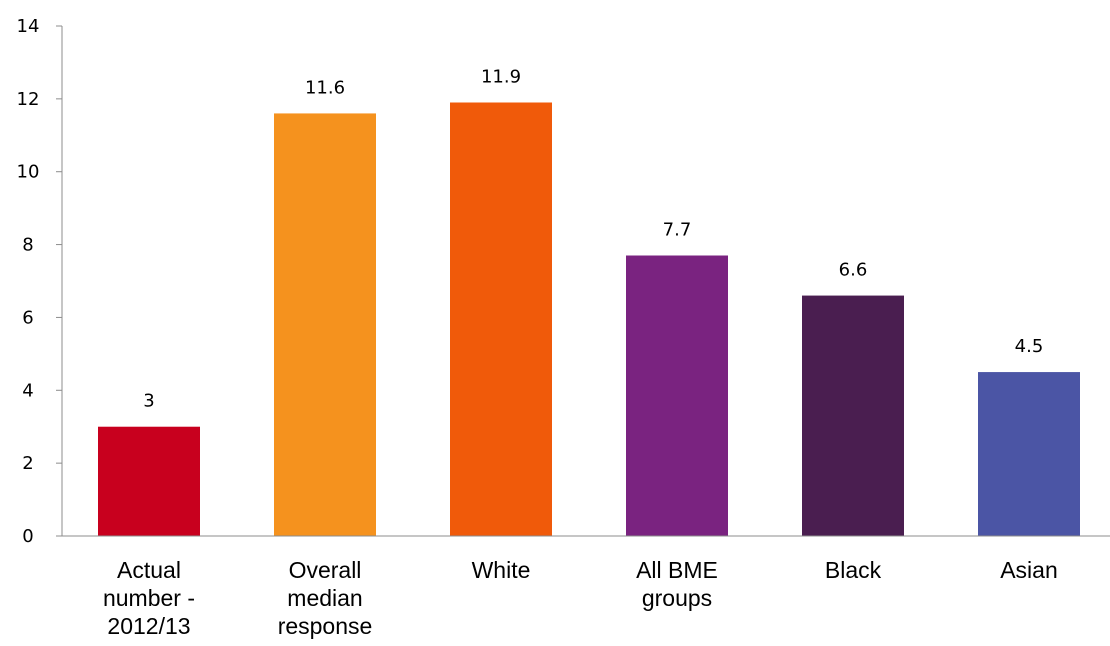 This screenshot has width=1110, height=646. I want to click on x-tick-label: Actual number -2012/13, so click(149, 598).